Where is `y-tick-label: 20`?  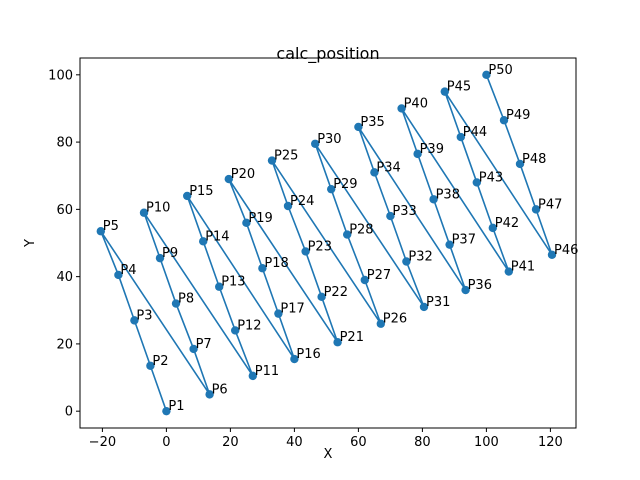 y-tick-label: 20 is located at coordinates (64, 344).